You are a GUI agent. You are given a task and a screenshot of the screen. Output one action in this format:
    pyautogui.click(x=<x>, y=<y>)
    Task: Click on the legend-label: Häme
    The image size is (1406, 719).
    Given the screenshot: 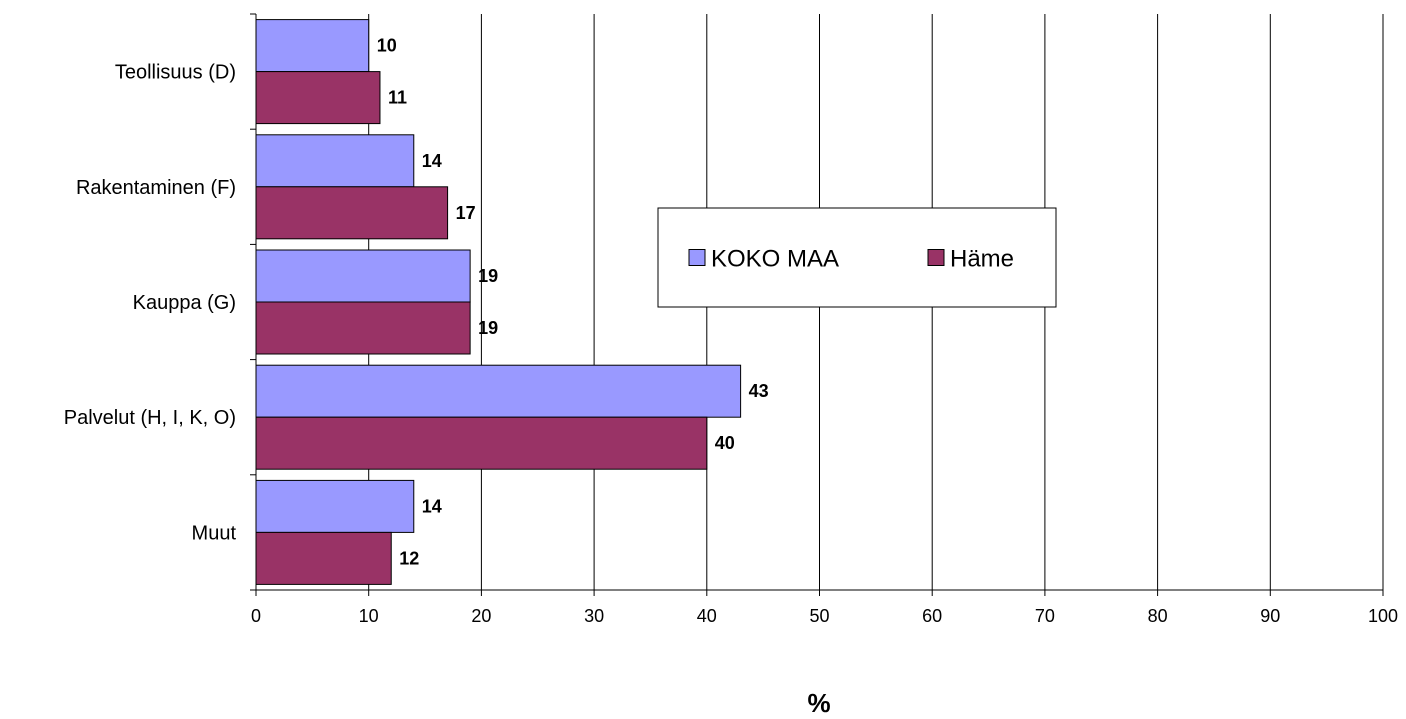 What is the action you would take?
    pyautogui.click(x=982, y=259)
    